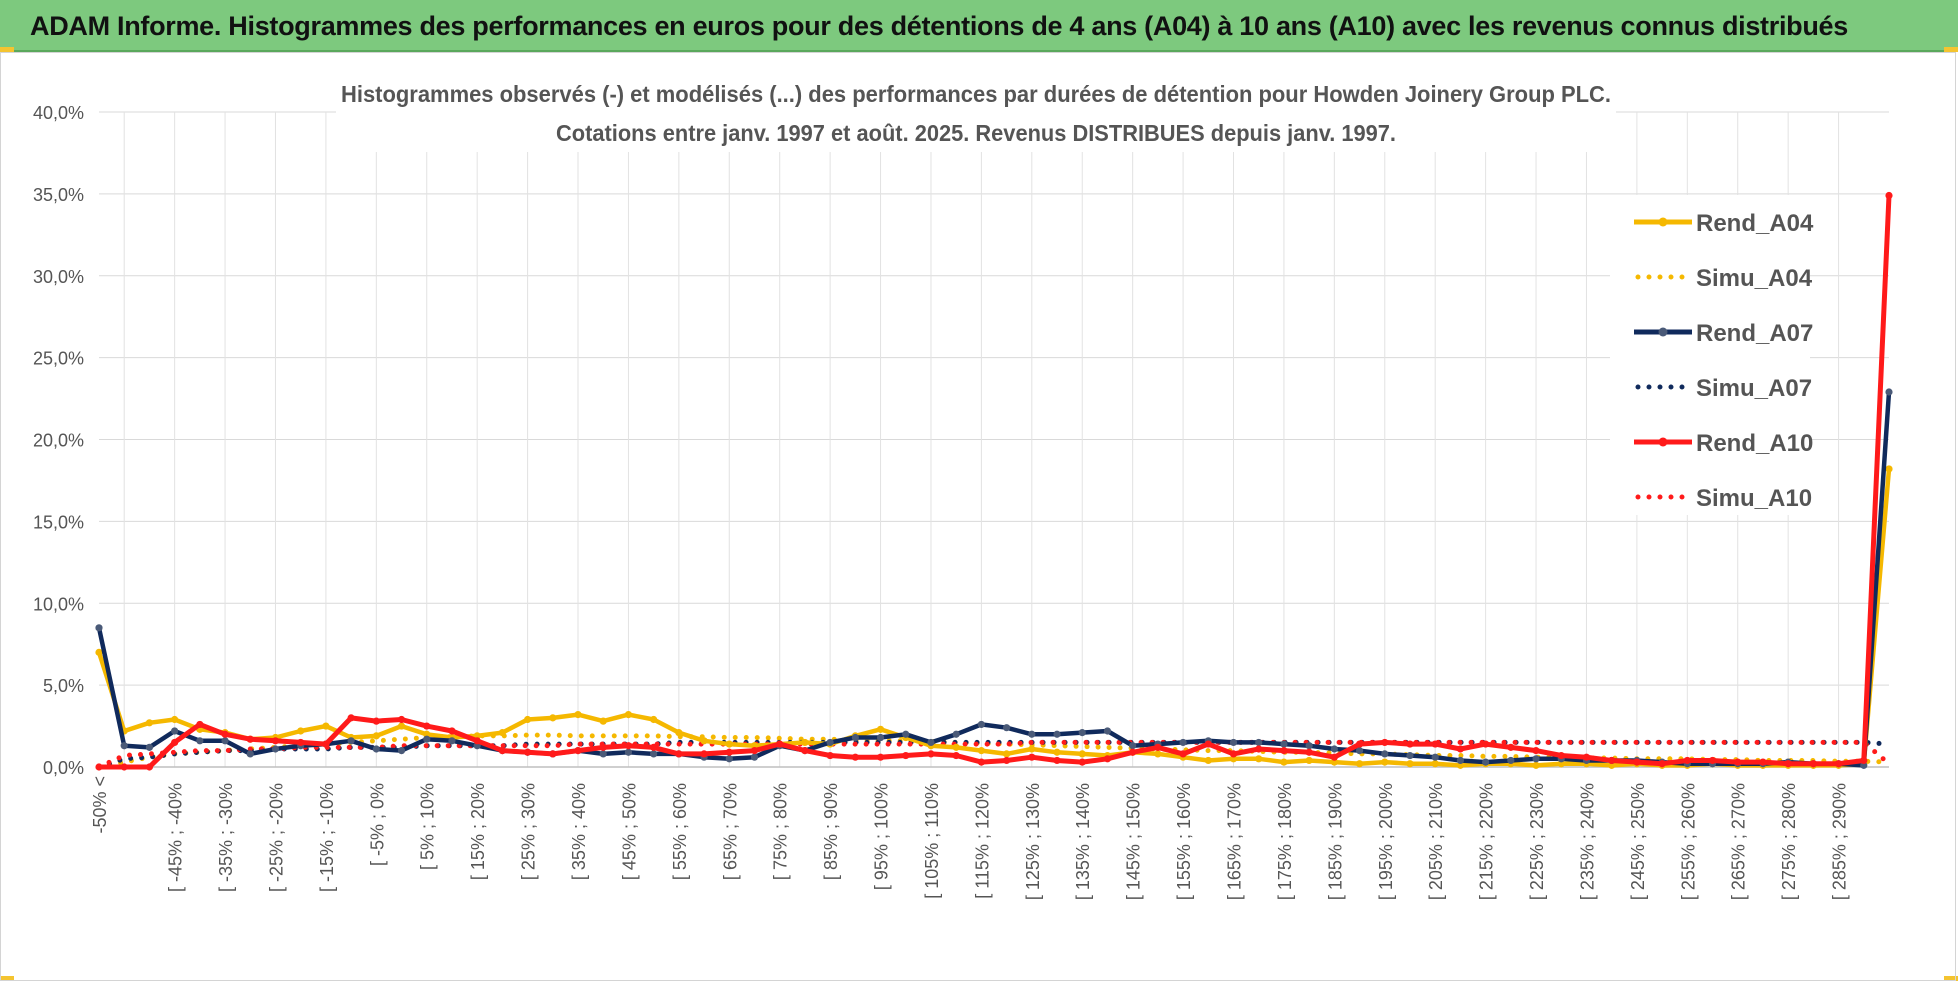  Describe the element at coordinates (982, 841) in the screenshot. I see `x-tick-label: [ 115% ; 120%` at that location.